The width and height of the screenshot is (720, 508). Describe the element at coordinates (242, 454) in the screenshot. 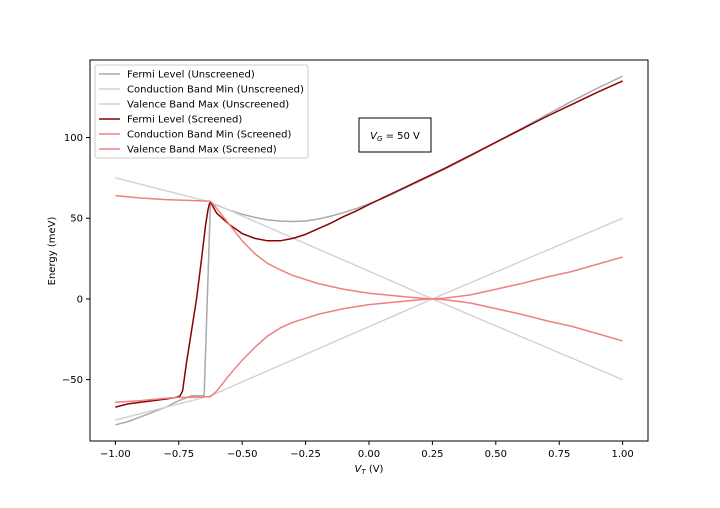

I see `x-tick-label: −0.50` at that location.